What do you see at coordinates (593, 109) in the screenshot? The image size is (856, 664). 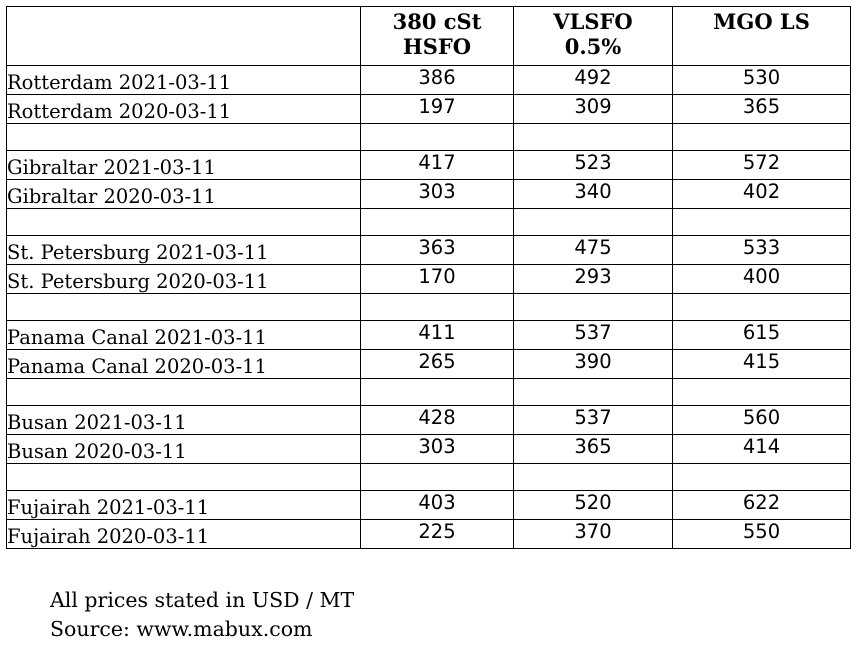 I see `vlsfo-price-cell: 309` at bounding box center [593, 109].